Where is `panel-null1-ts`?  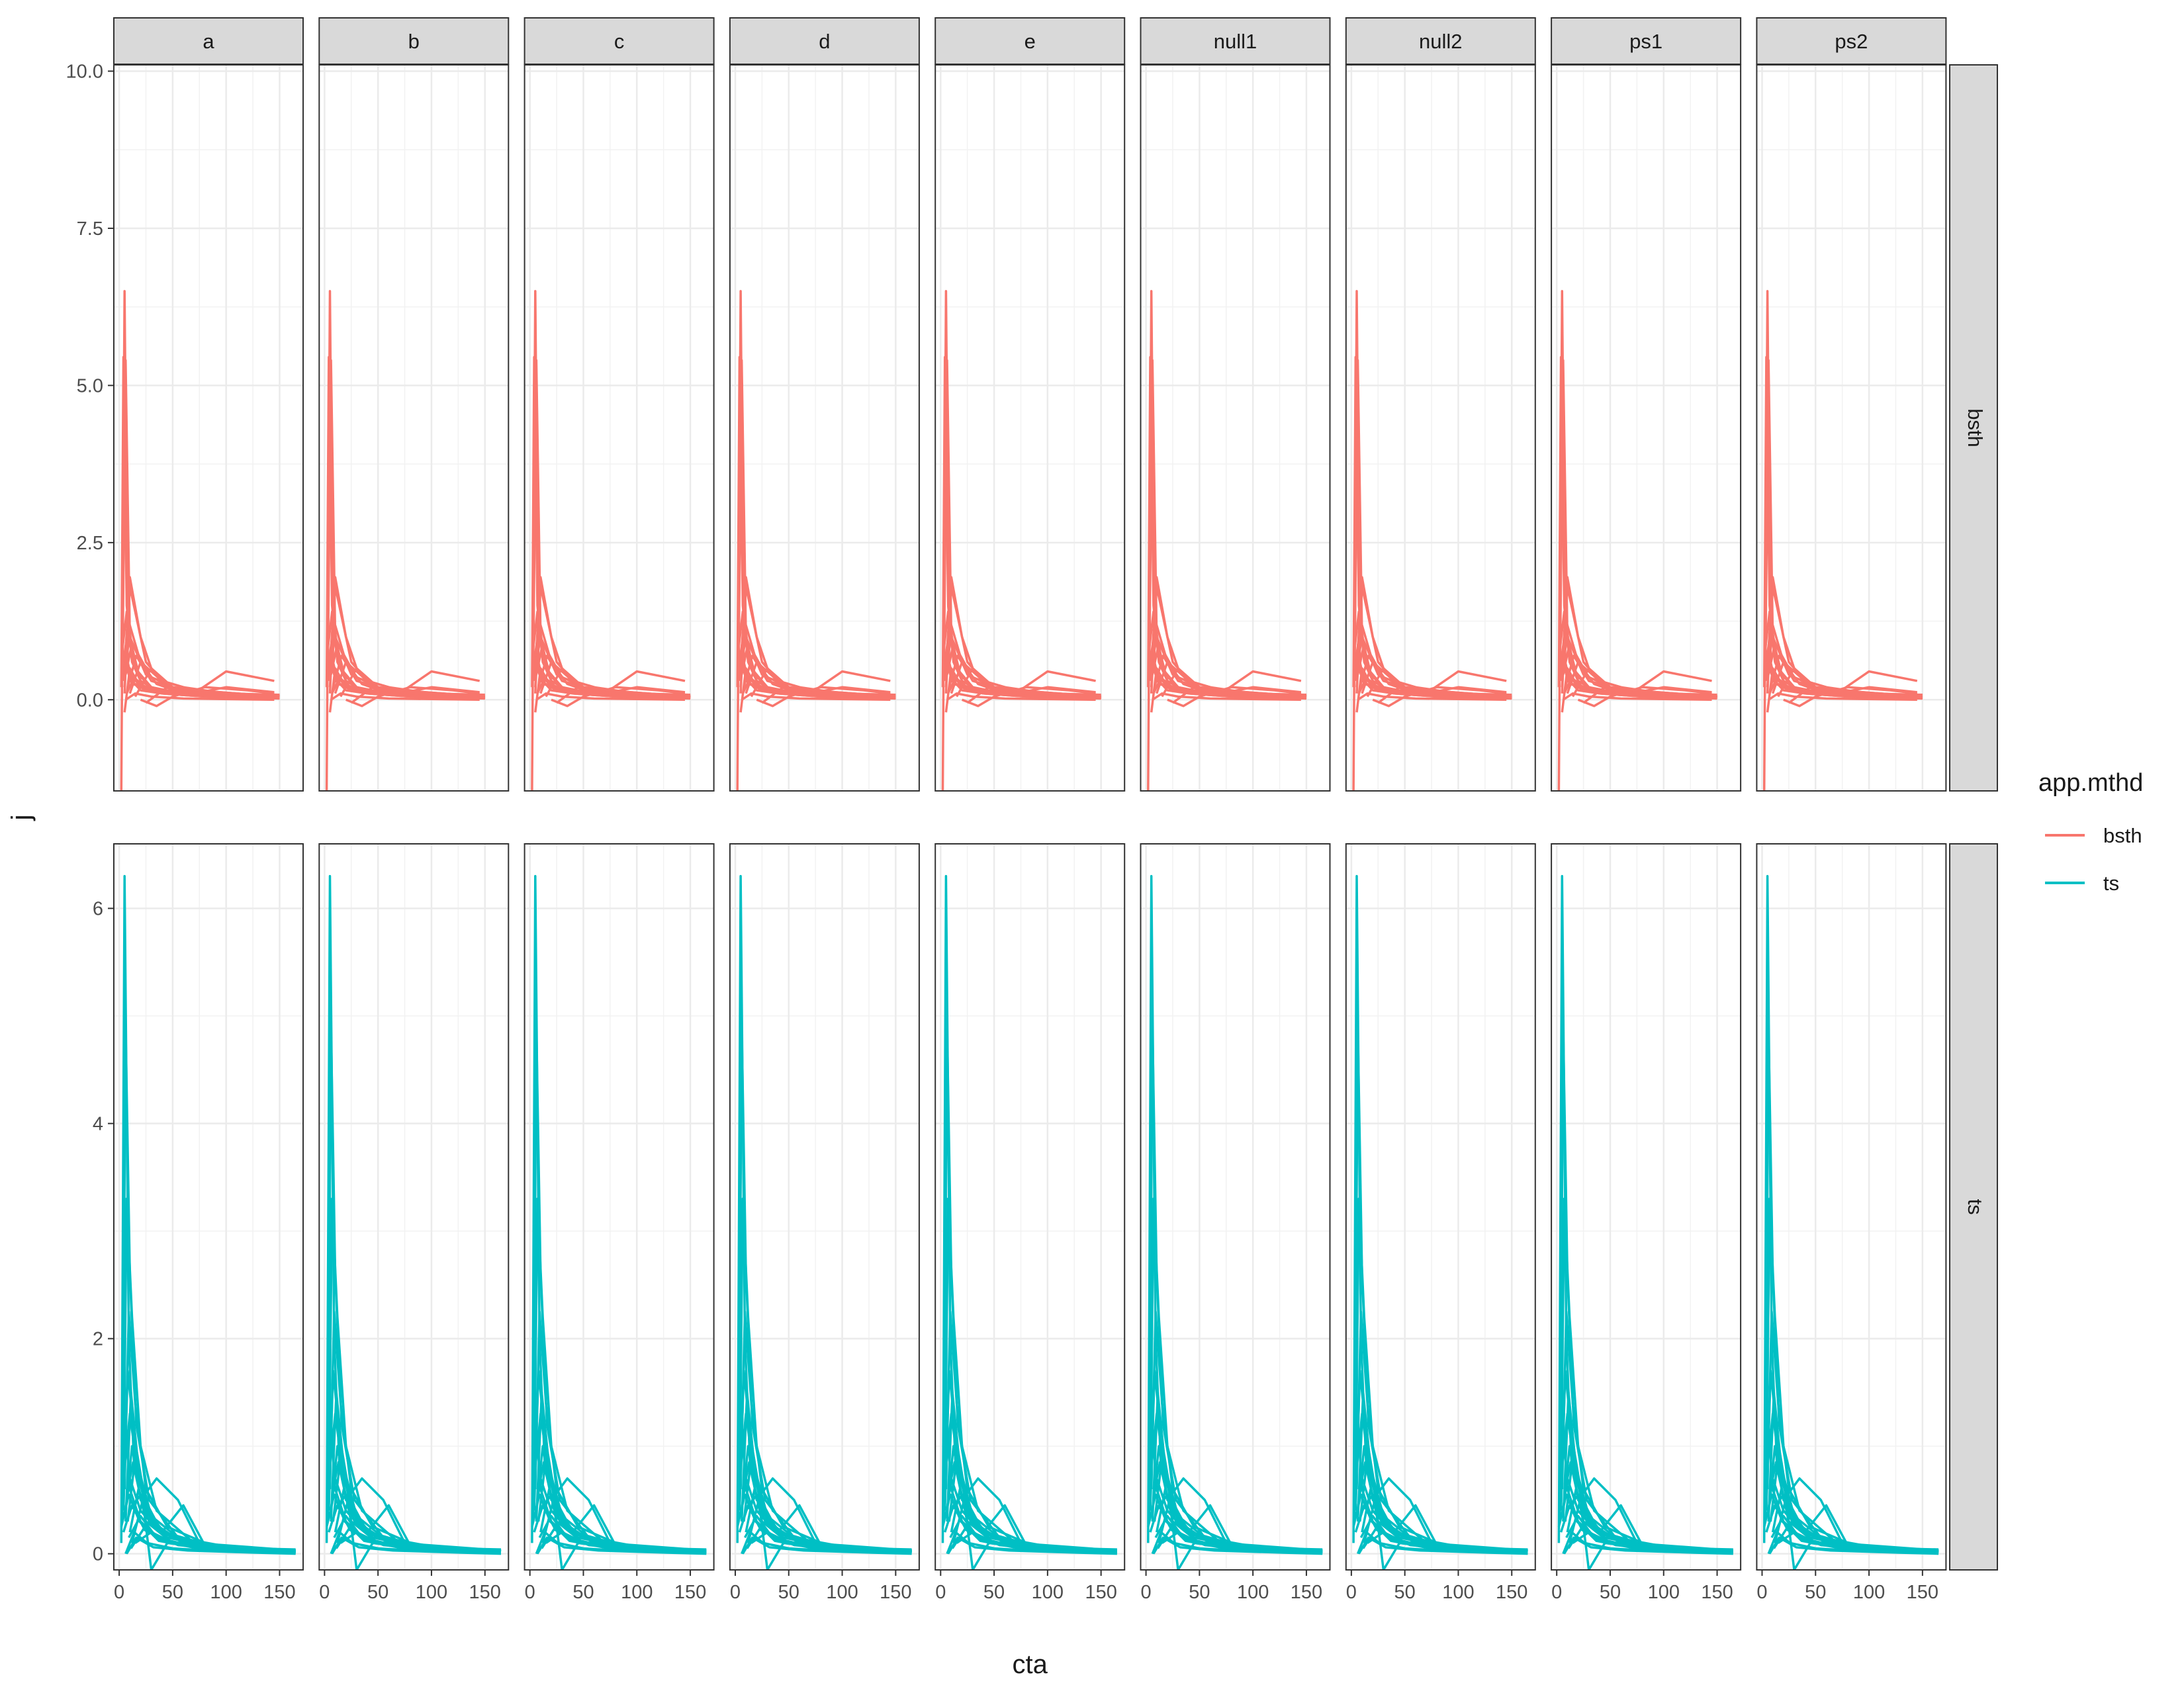
panel-null1-ts is located at coordinates (1235, 1207).